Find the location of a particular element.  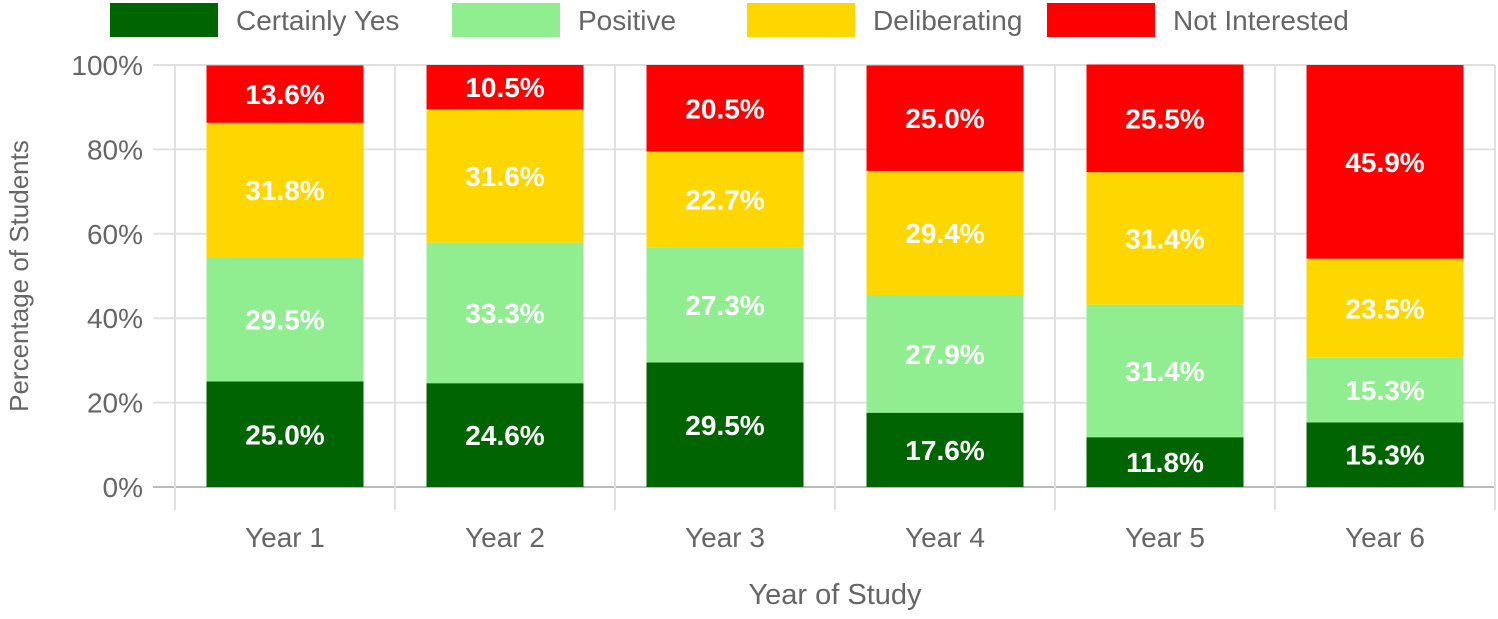

legend-label: Positive is located at coordinates (627, 20).